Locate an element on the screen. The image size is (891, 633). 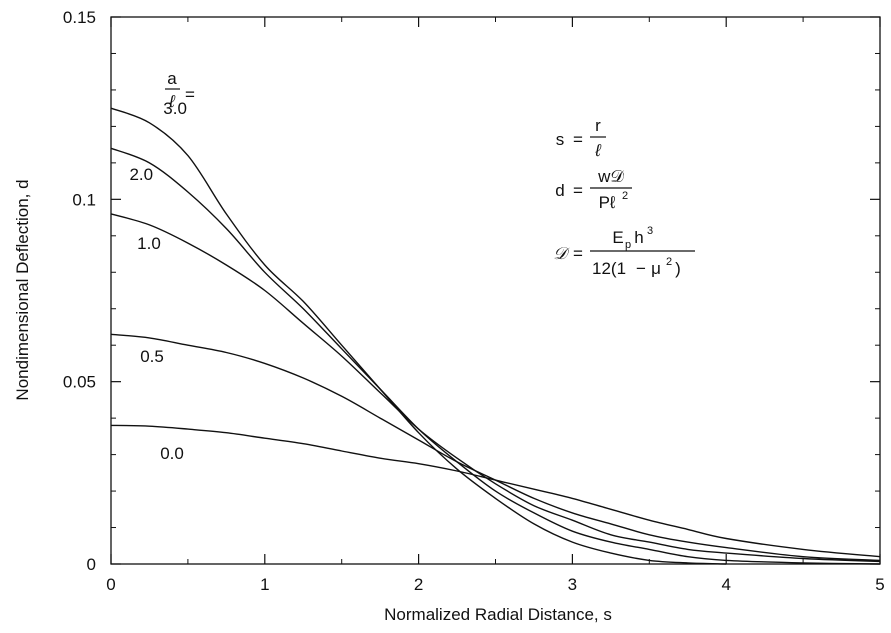
formula-D-eq: = is located at coordinates (578, 253).